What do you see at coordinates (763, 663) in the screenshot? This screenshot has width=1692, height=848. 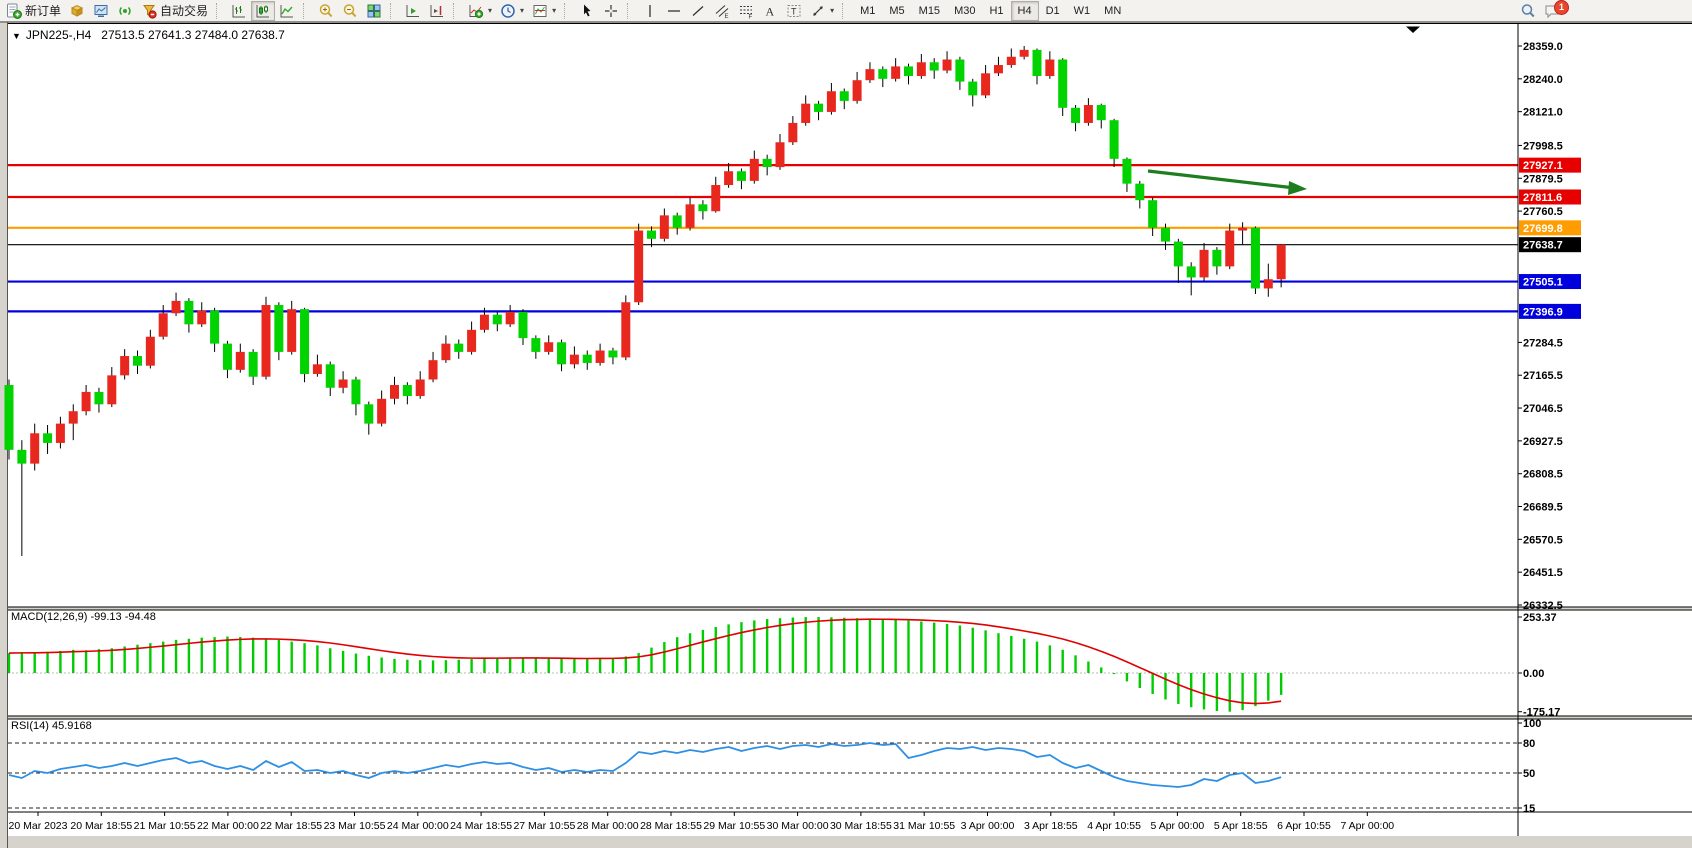 I see `macd-panel` at bounding box center [763, 663].